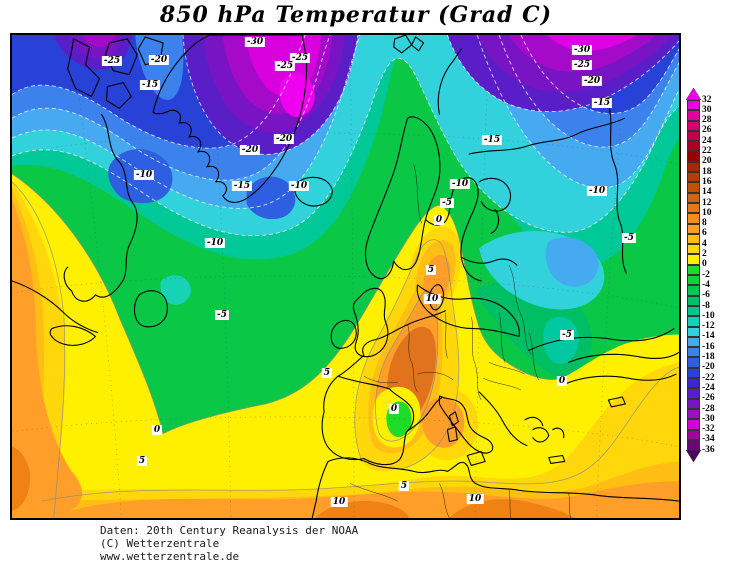  I want to click on colorbar-tick-label: 32, so click(707, 99).